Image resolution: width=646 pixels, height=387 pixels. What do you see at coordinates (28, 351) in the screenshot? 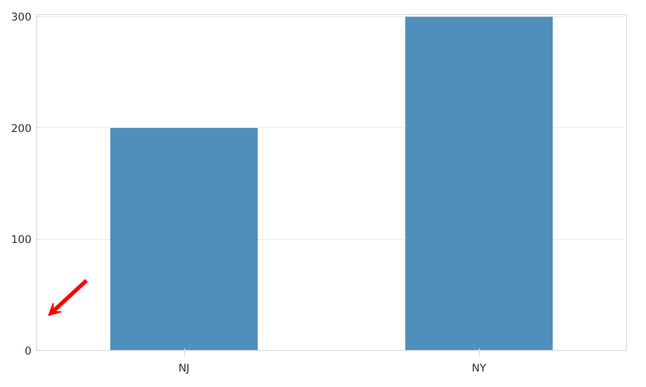
I see `y-tick-label: 0` at bounding box center [28, 351].